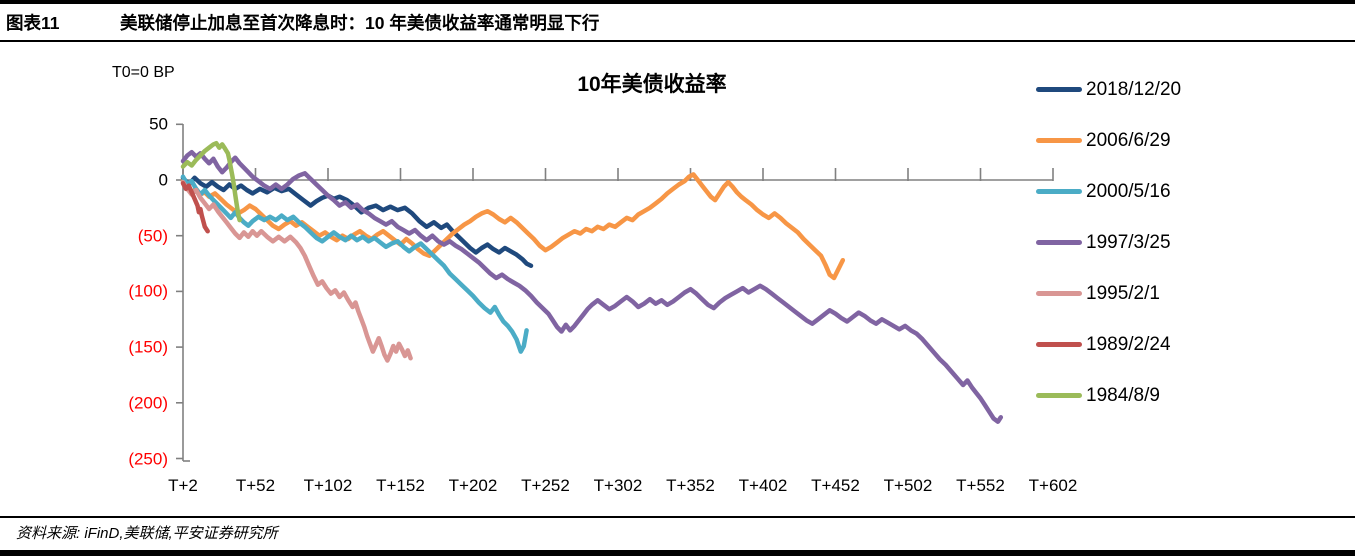 This screenshot has height=559, width=1355. Describe the element at coordinates (652, 84) in the screenshot. I see `chart-title: 10年美债收益率` at that location.